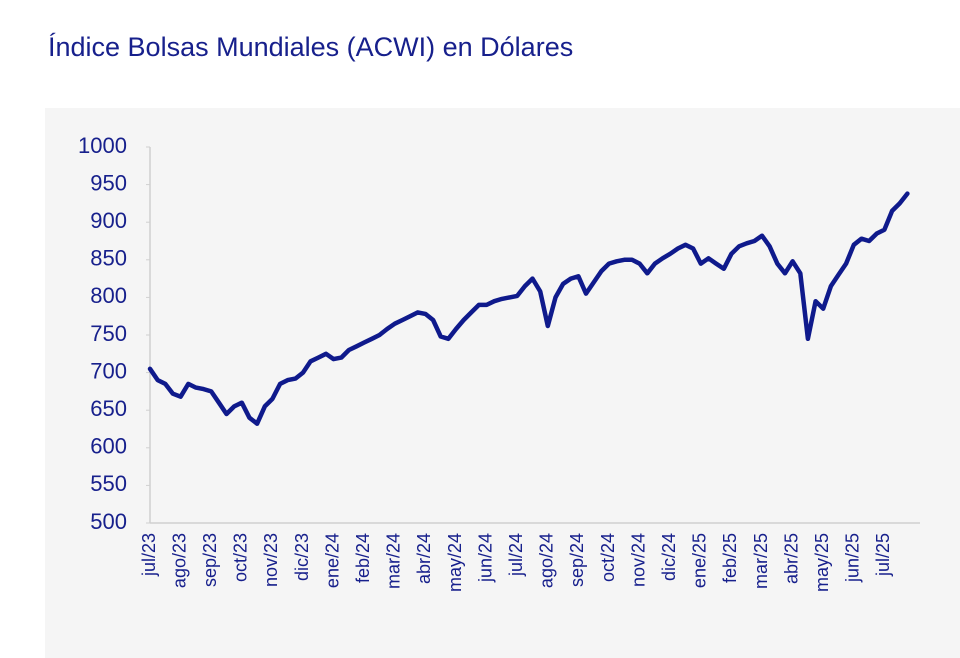  Describe the element at coordinates (302, 557) in the screenshot. I see `x-tick-label: dic/23` at that location.